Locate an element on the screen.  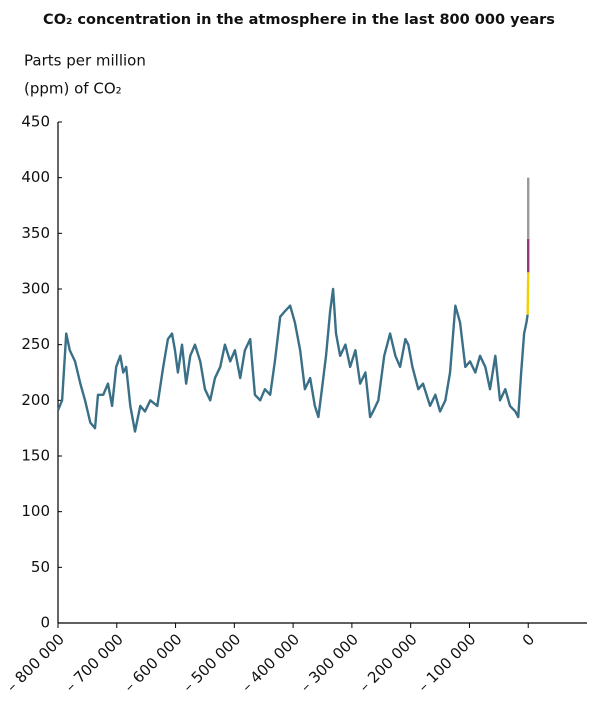
y-tick-label: 400 is located at coordinates (35, 177).